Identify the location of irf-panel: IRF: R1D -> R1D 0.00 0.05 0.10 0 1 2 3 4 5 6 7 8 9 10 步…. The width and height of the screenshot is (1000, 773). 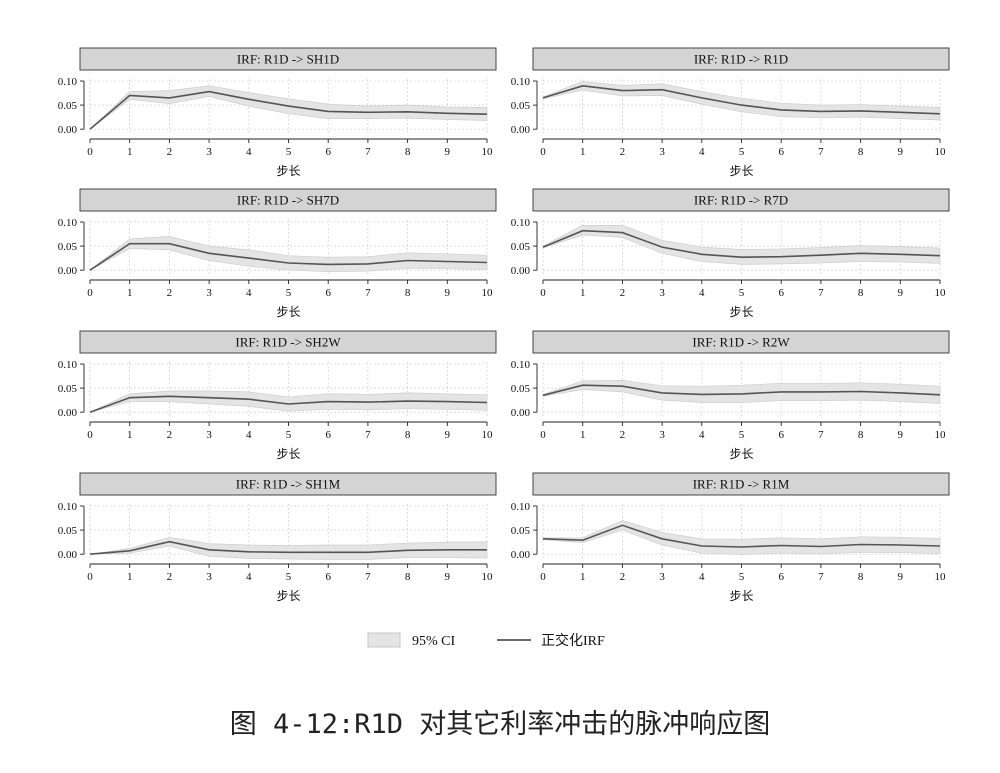
(730, 112).